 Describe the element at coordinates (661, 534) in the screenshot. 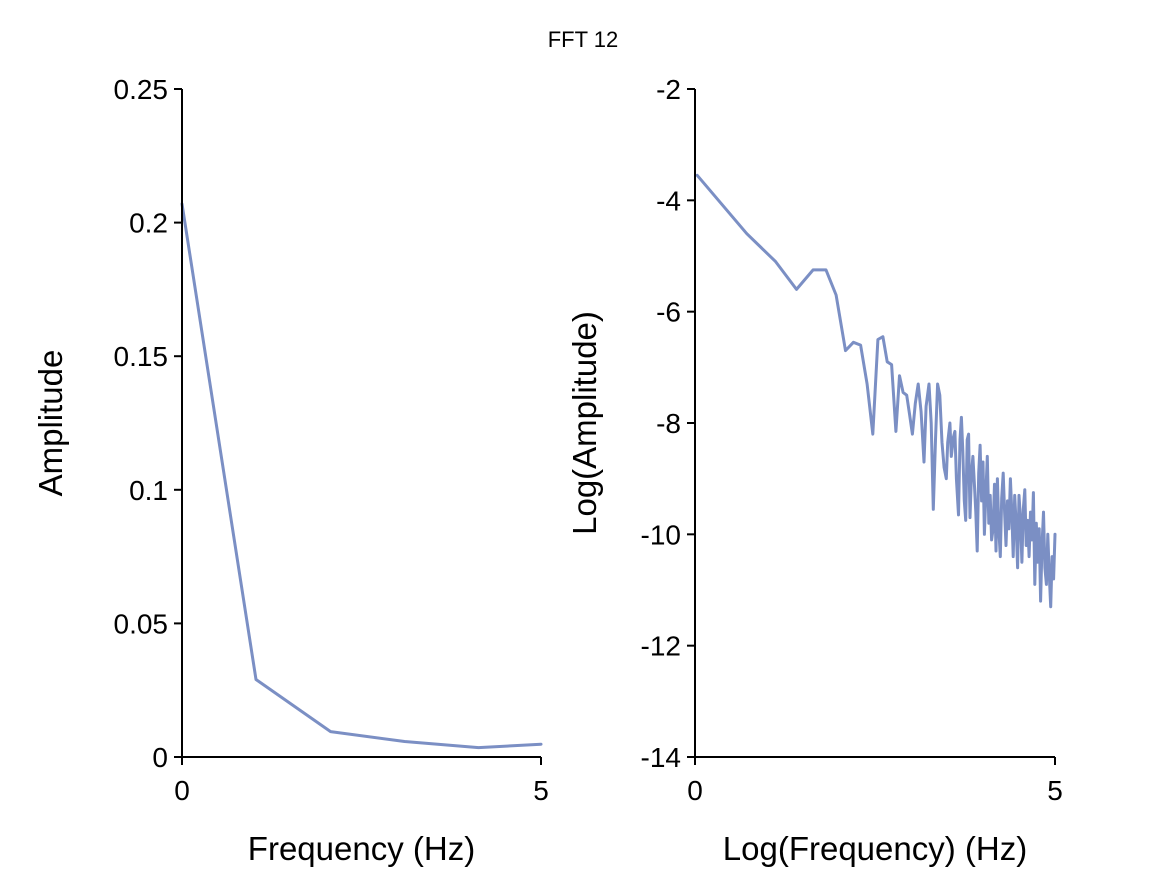

I see `log-amplitude-y-tick-label: -10` at that location.